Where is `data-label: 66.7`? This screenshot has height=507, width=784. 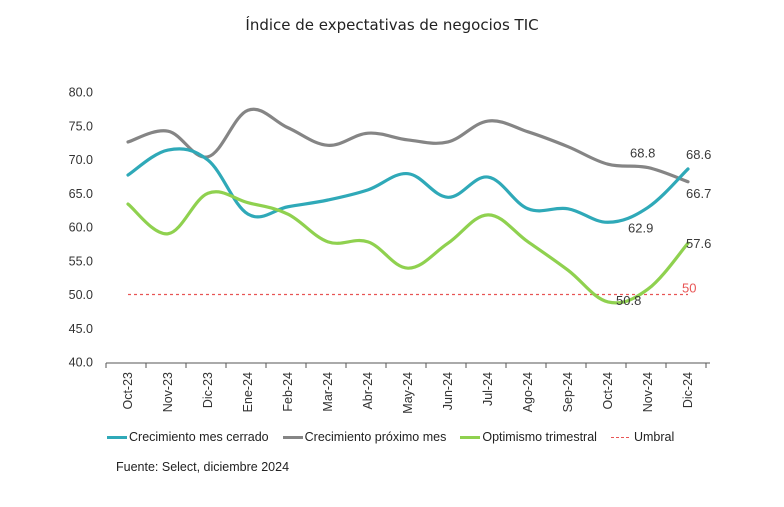 data-label: 66.7 is located at coordinates (698, 193).